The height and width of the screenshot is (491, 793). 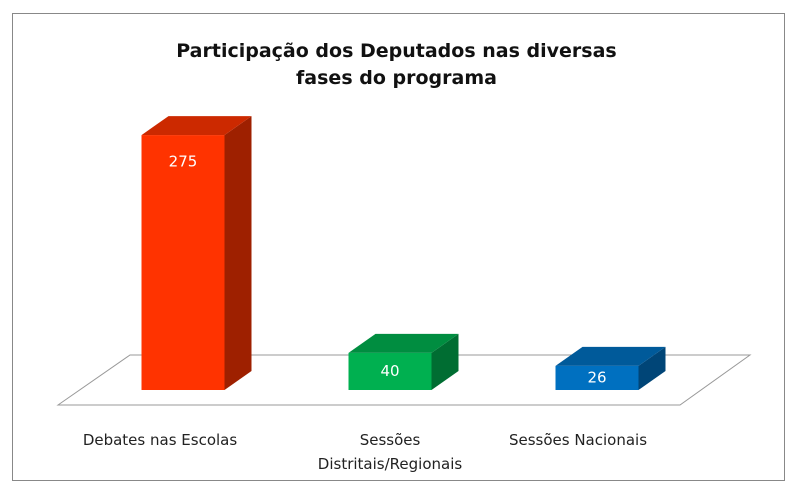 I want to click on x-tick-label: Debates nas Escolas, so click(x=160, y=440).